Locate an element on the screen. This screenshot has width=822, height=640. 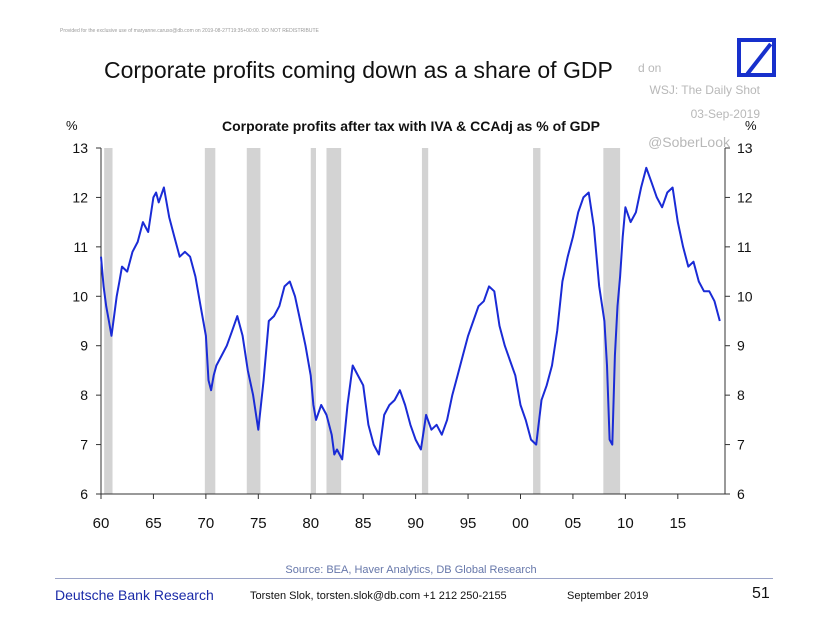
y-tick-label-right: 13 is located at coordinates (745, 148).